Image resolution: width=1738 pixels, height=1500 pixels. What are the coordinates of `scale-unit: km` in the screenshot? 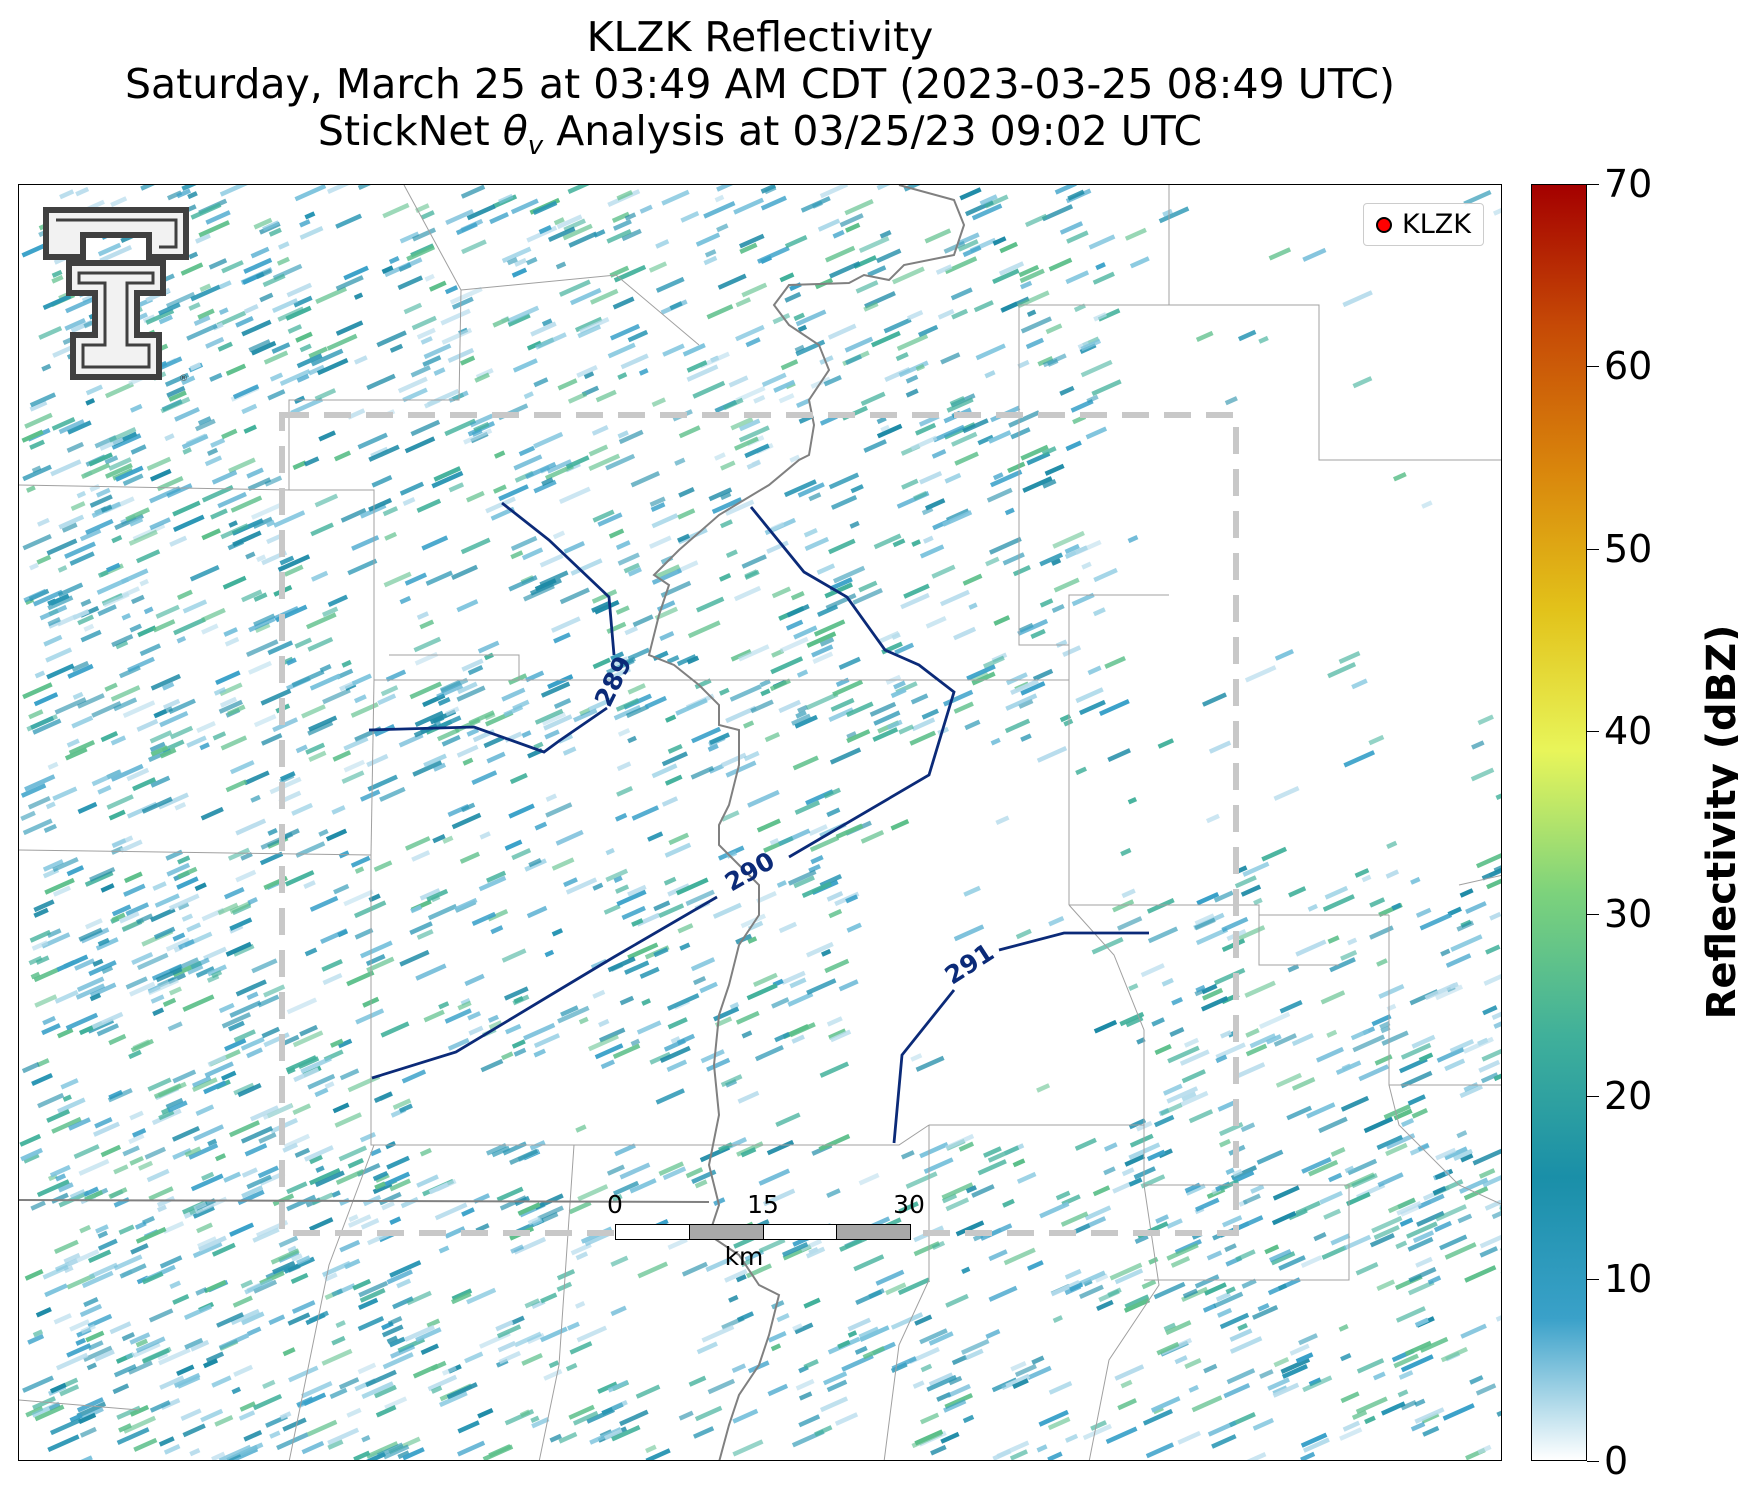 It's located at (744, 1256).